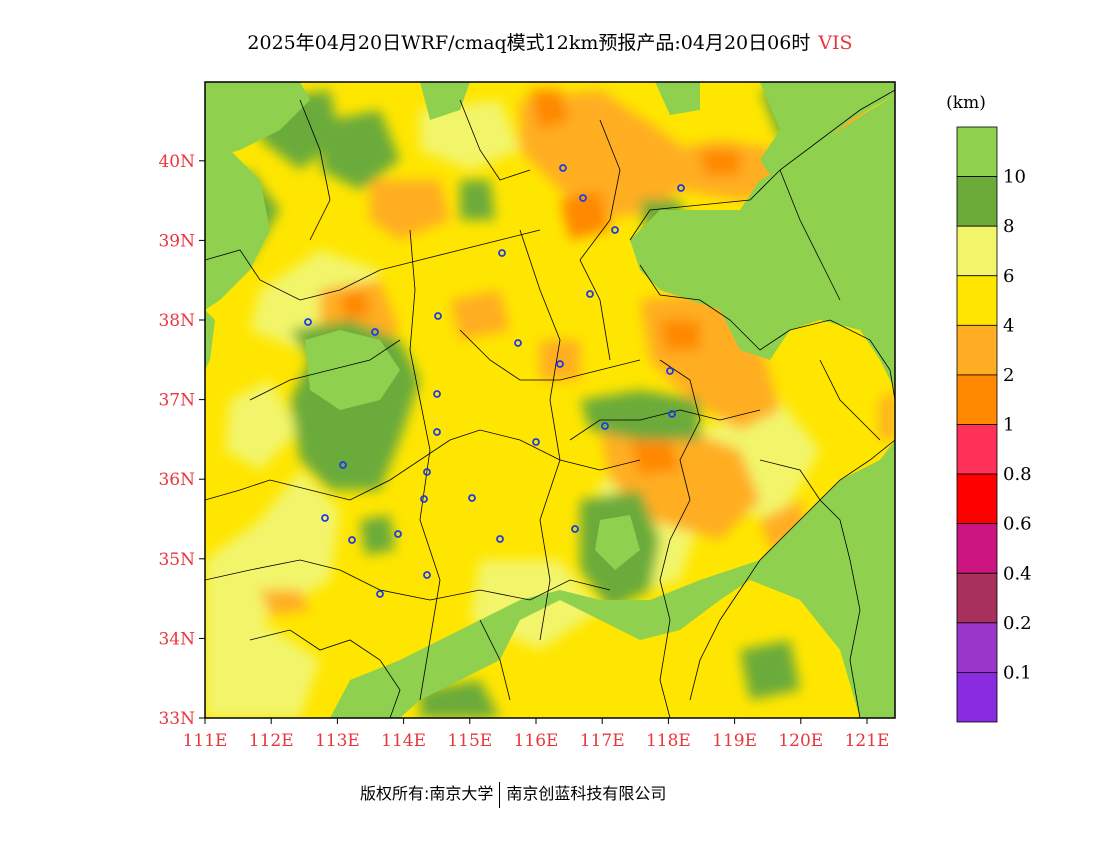 The image size is (1100, 850). What do you see at coordinates (1008, 226) in the screenshot?
I see `colorbar-label: 8` at bounding box center [1008, 226].